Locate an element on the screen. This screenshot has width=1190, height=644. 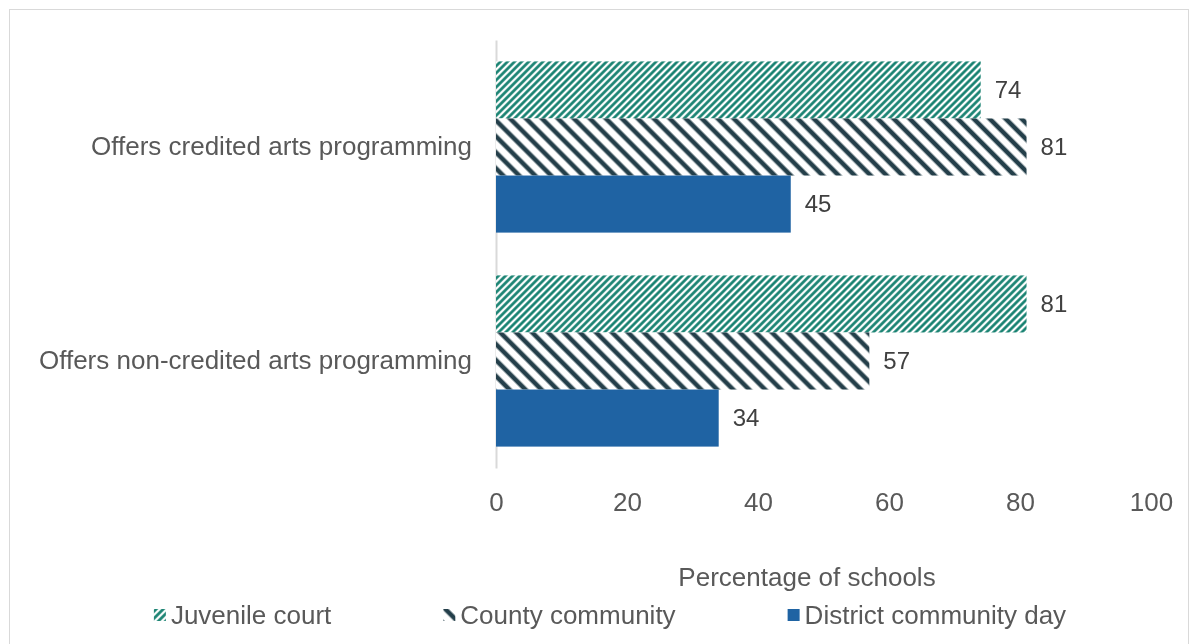
data-label: 74 is located at coordinates (1008, 90).